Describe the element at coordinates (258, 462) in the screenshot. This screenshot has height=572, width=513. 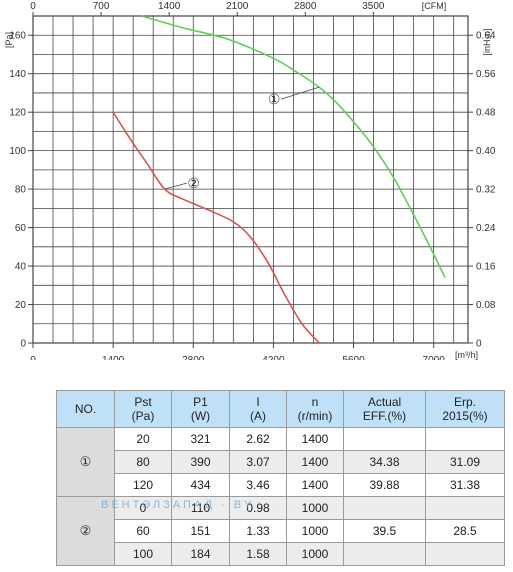
I see `table-cell: 3.07` at that location.